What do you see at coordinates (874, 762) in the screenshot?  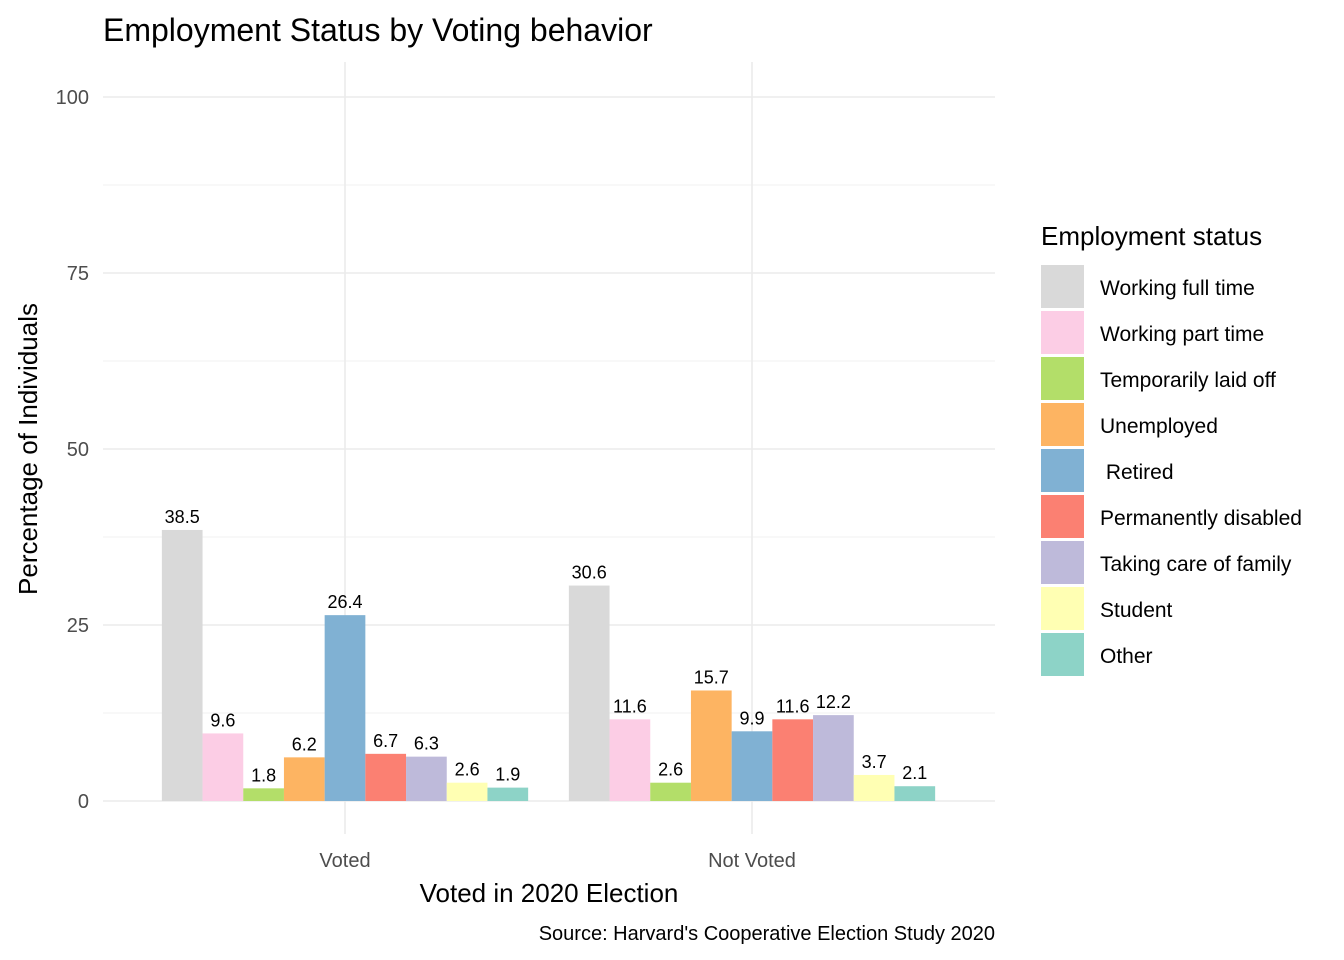 I see `bar-value-label: 3.7` at bounding box center [874, 762].